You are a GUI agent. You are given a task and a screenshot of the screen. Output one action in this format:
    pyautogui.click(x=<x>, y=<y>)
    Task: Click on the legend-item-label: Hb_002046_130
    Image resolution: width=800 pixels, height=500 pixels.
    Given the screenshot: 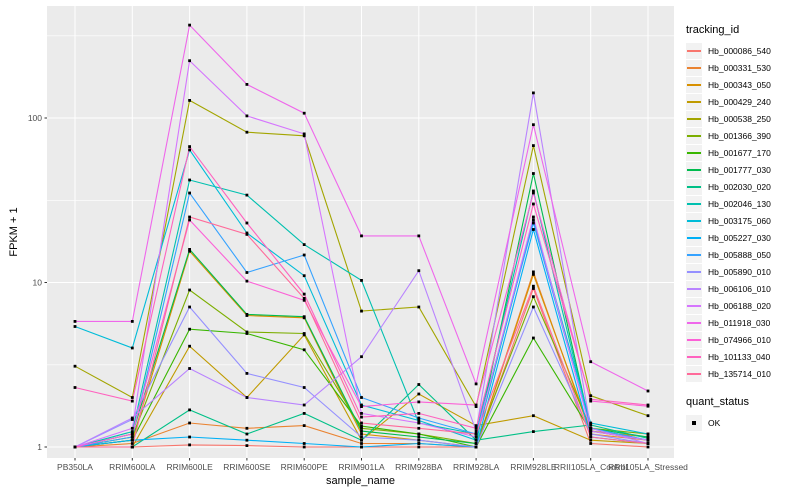 What is the action you would take?
    pyautogui.click(x=739, y=203)
    